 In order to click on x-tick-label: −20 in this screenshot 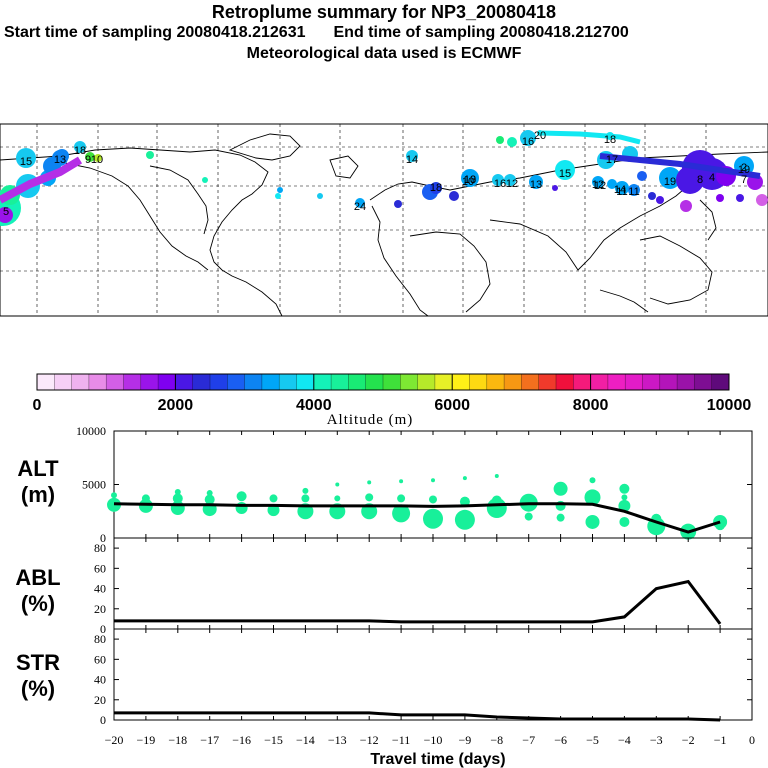, I will do `click(114, 740)`.